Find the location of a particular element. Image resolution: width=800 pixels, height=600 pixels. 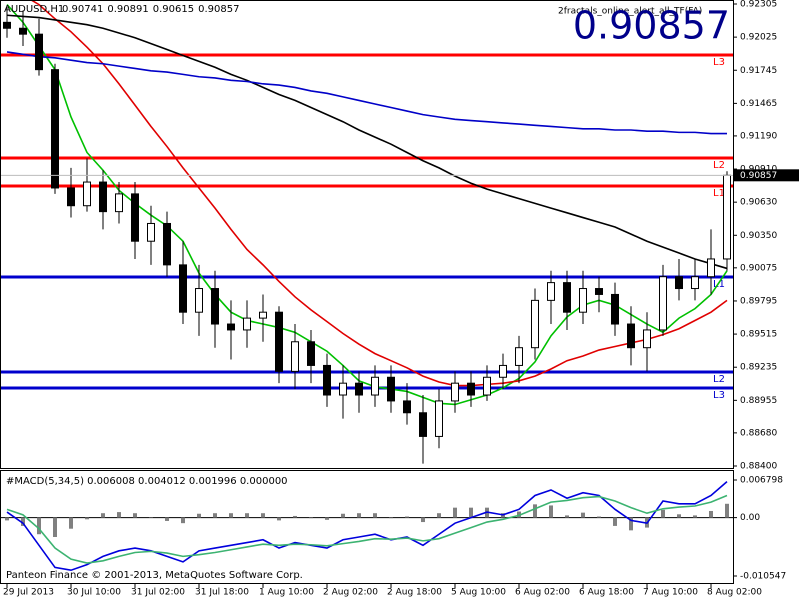

y-tick-label: 0.92305 is located at coordinates (758, 5).